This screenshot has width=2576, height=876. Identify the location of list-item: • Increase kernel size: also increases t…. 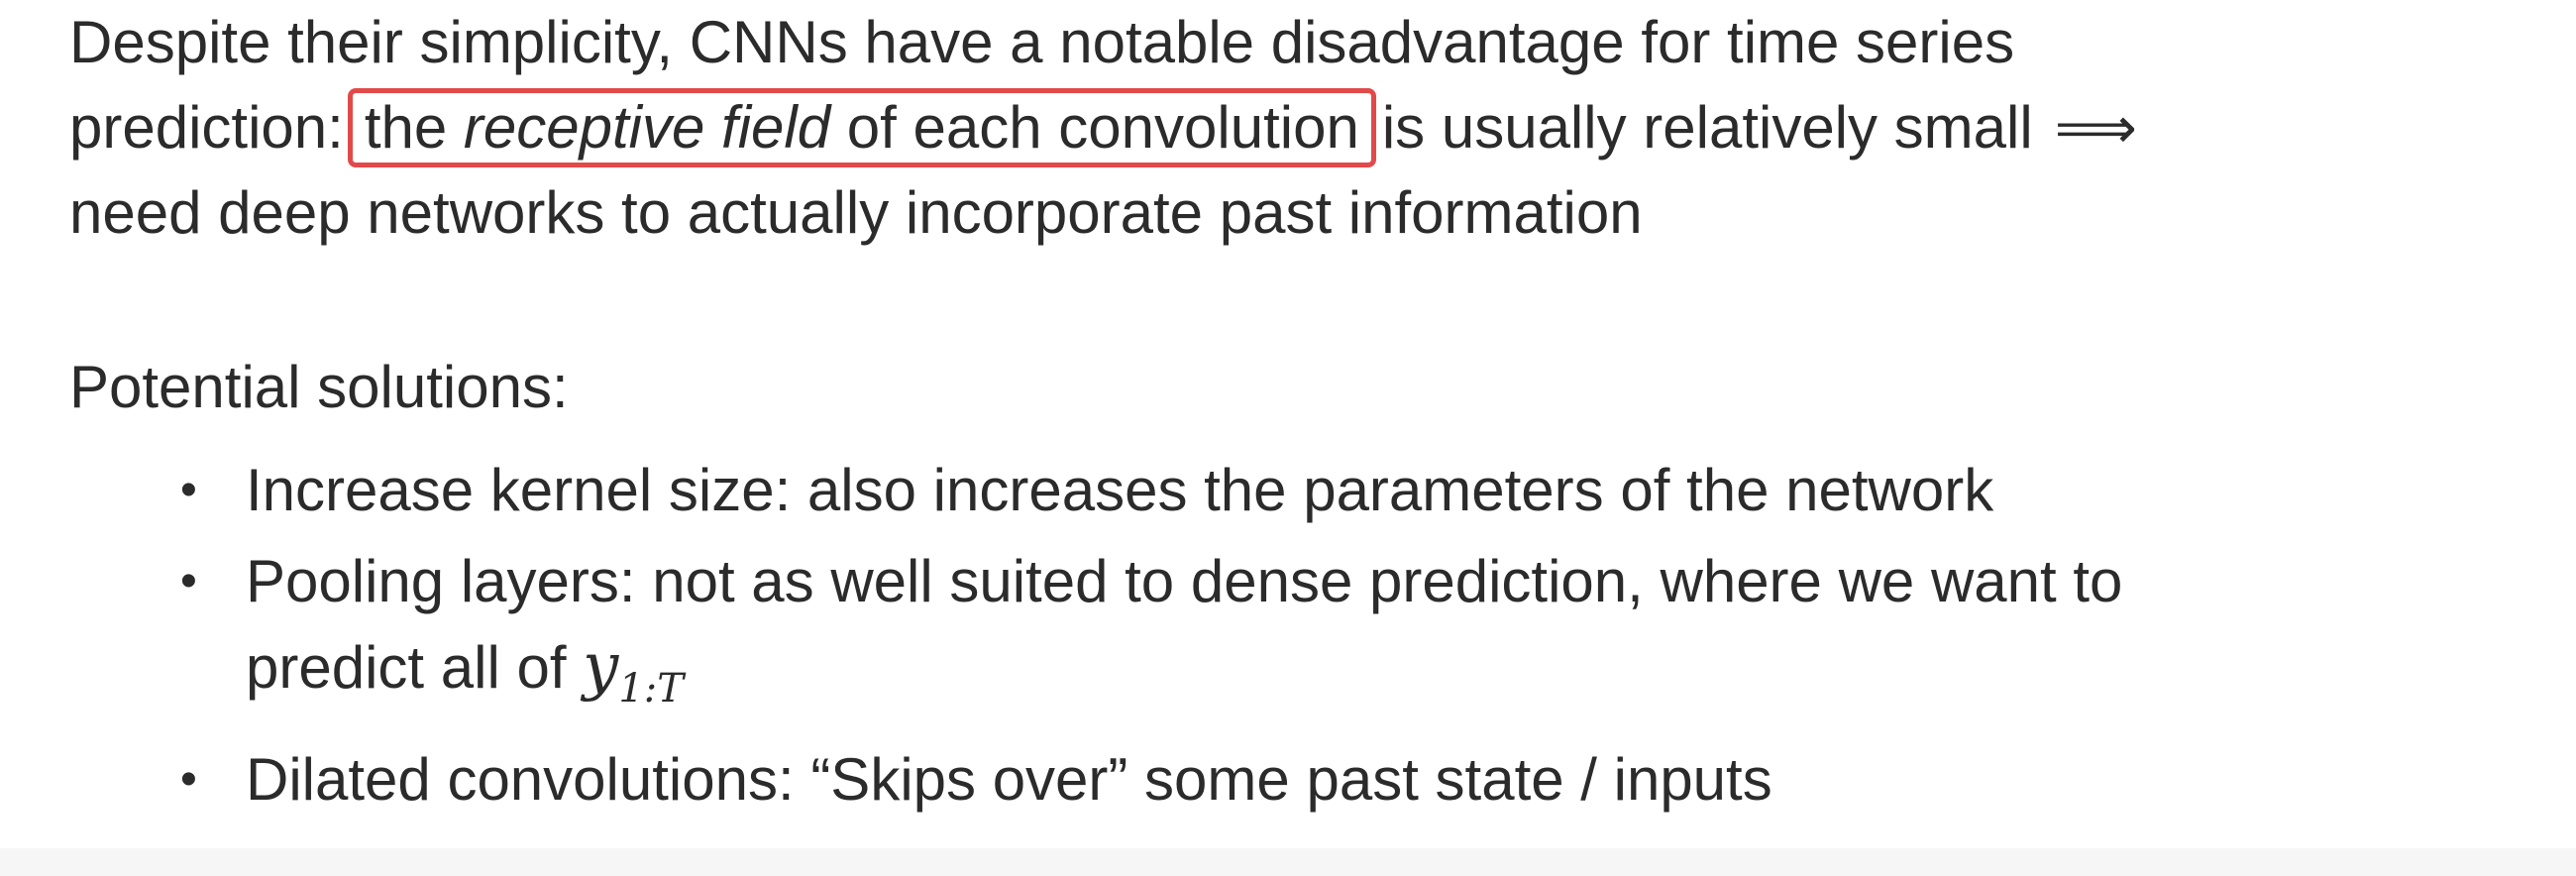
(1359, 491).